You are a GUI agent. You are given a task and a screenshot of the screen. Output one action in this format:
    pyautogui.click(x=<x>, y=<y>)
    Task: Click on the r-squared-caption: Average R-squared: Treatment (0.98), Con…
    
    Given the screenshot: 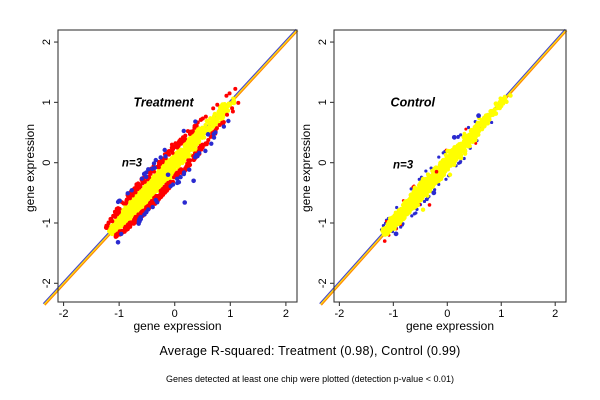 What is the action you would take?
    pyautogui.click(x=310, y=351)
    